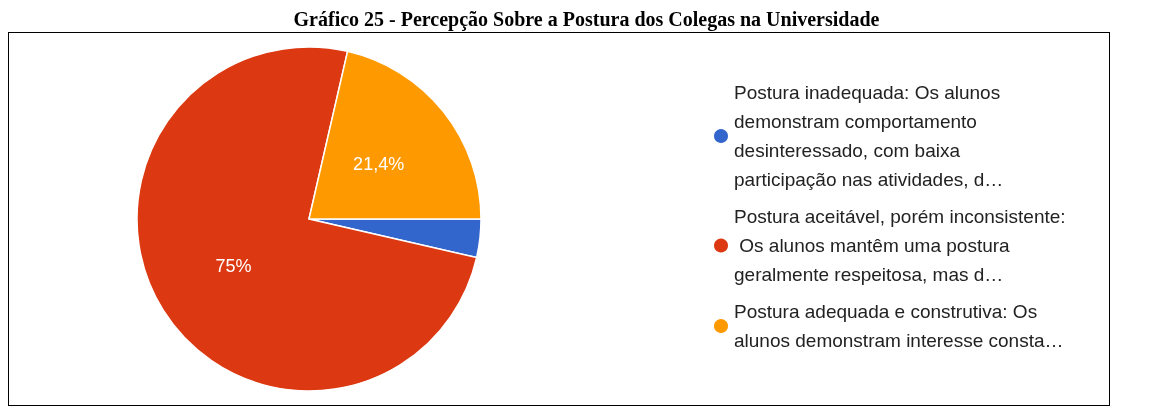 This screenshot has height=419, width=1173. Describe the element at coordinates (233, 266) in the screenshot. I see `data-label: 75%` at that location.